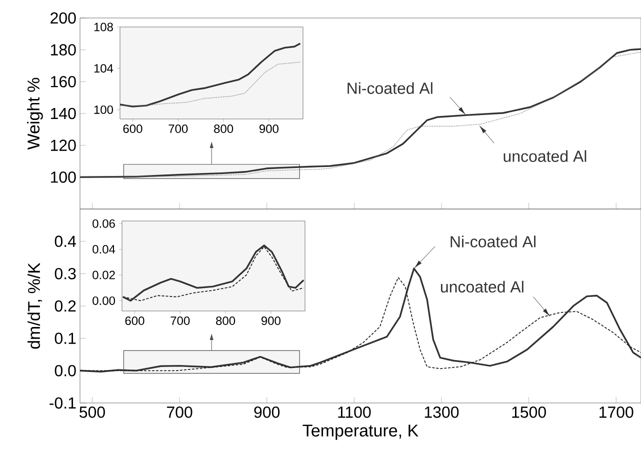 The height and width of the screenshot is (454, 641). I want to click on x-tick-label: 500, so click(92, 412).